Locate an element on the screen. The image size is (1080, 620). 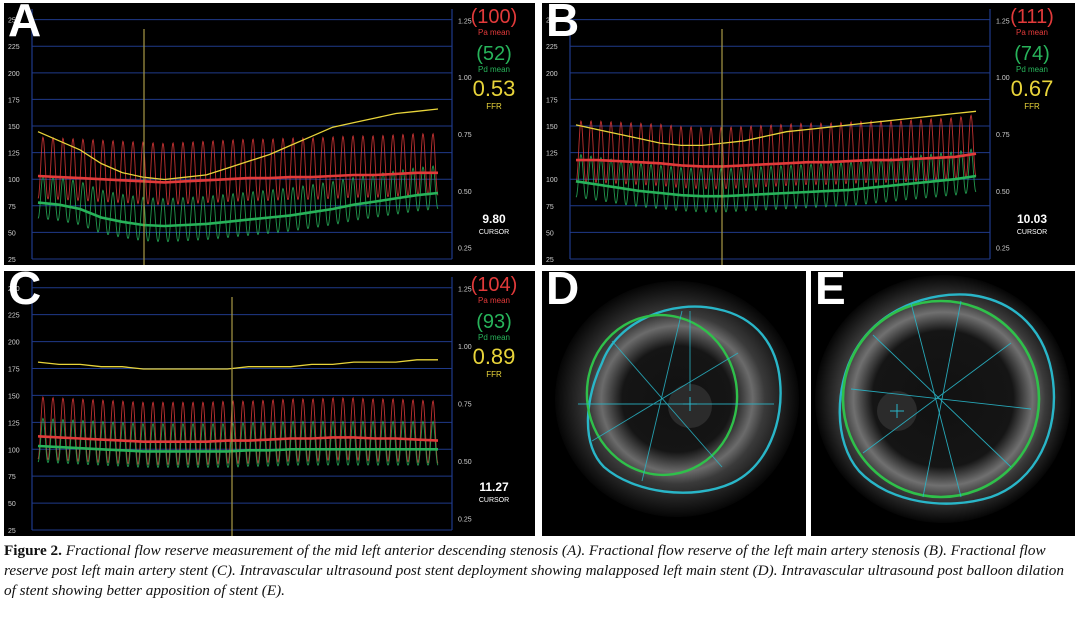
pa-mean-value: (111) is located at coordinates (1032, 17).